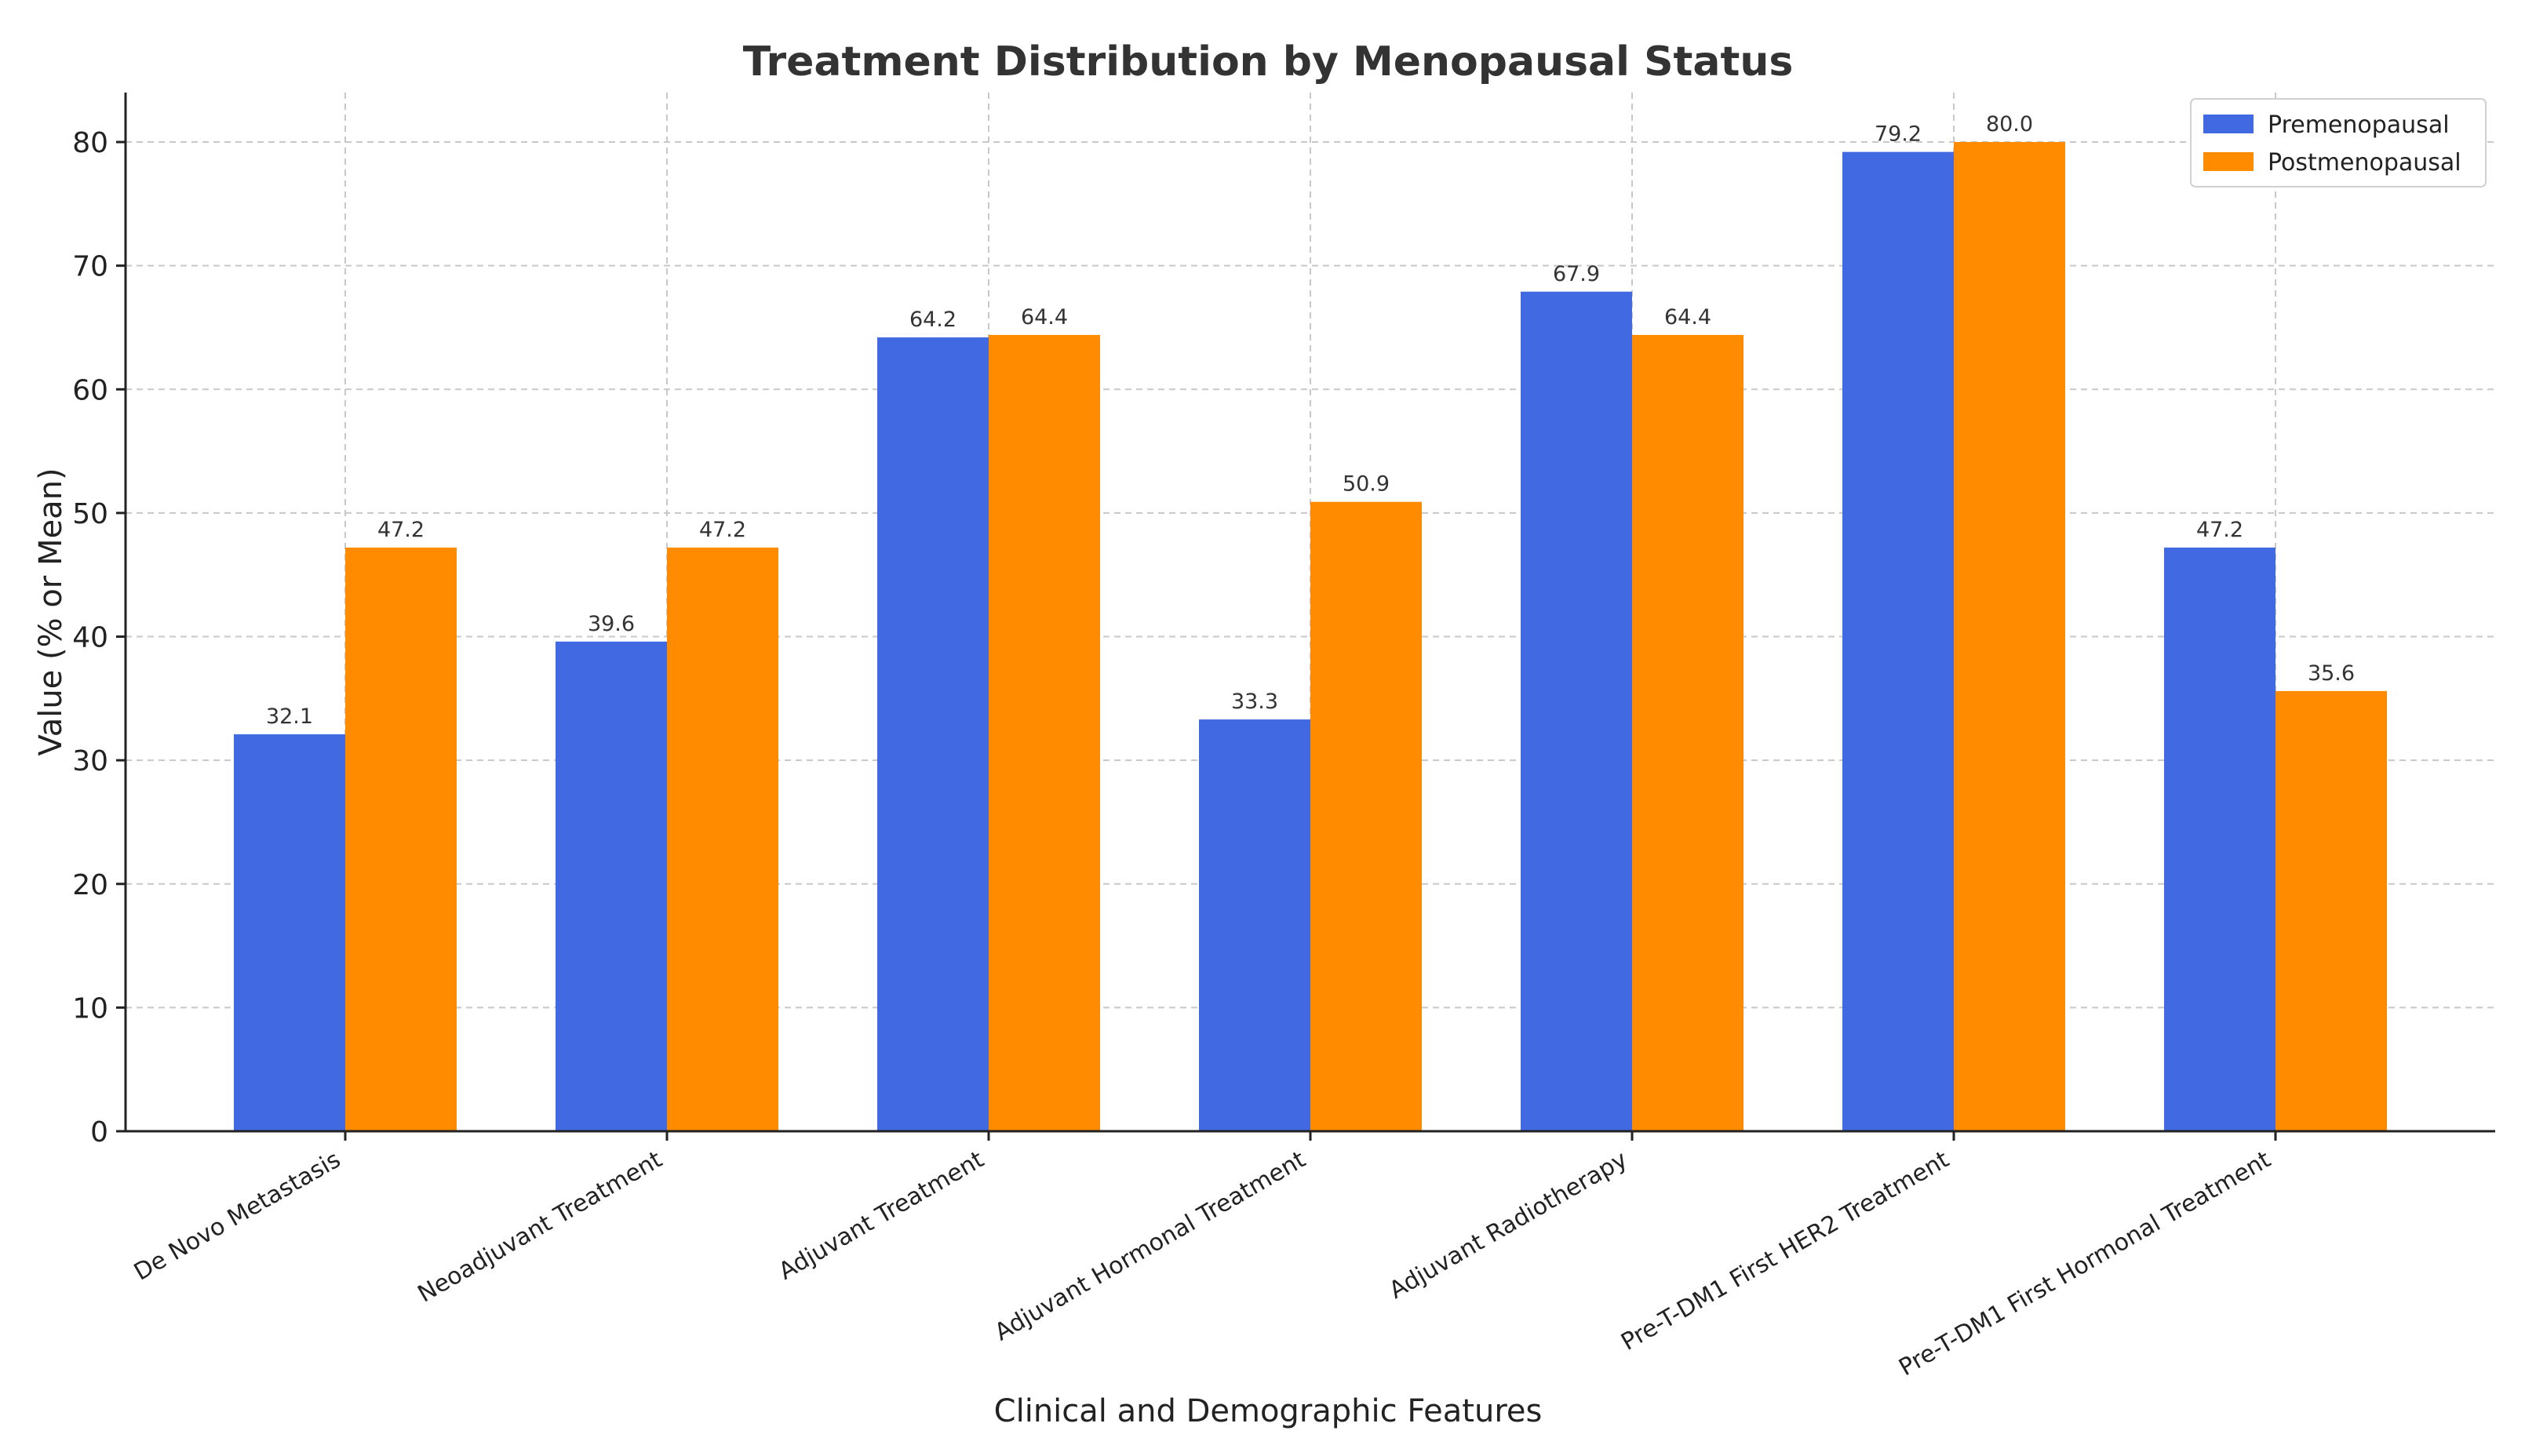 The image size is (2536, 1456). What do you see at coordinates (1688, 317) in the screenshot?
I see `data-label-postmenopausal-5: 64.4` at bounding box center [1688, 317].